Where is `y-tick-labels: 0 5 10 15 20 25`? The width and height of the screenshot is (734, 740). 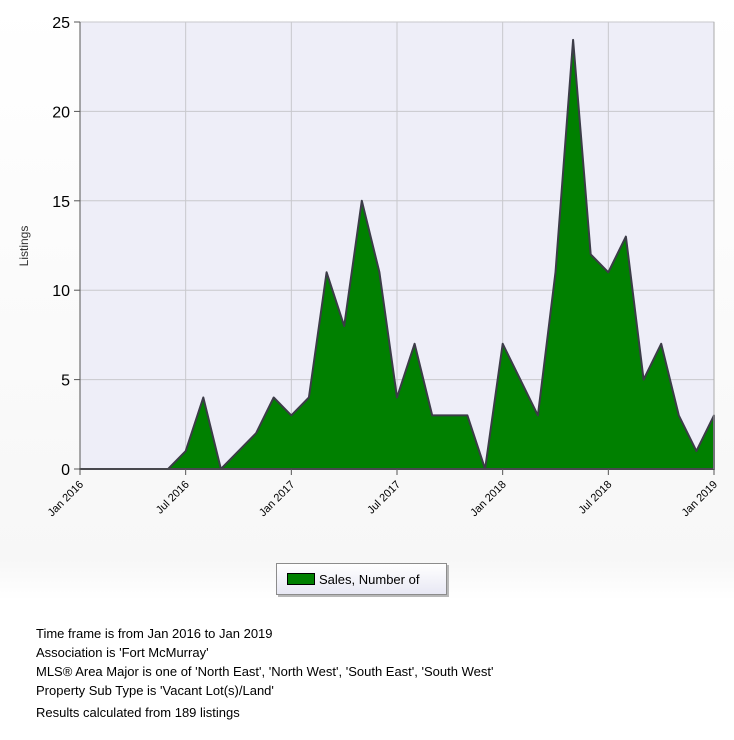 y-tick-labels: 0 5 10 15 20 25 is located at coordinates (61, 247).